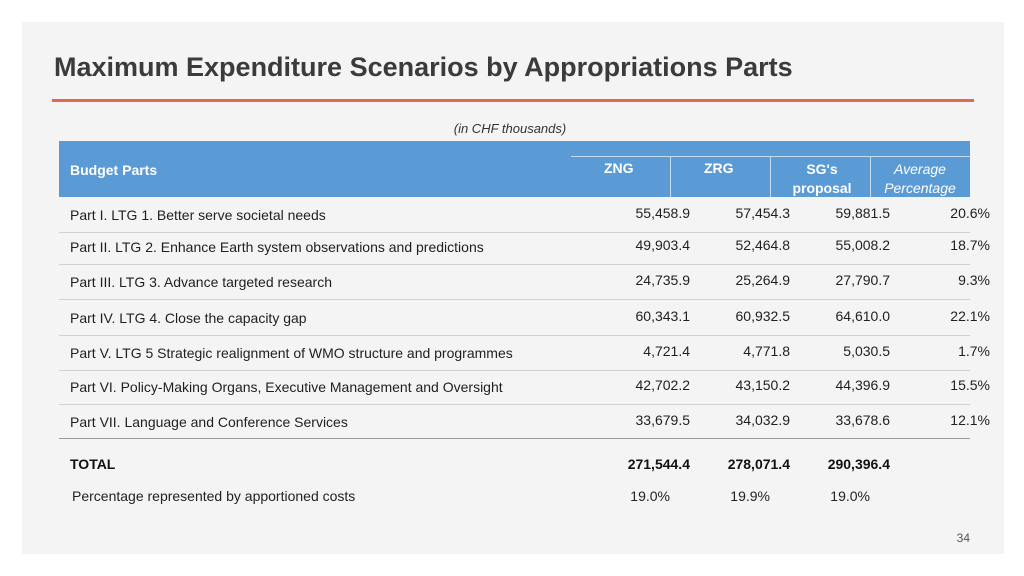 This screenshot has width=1024, height=576. I want to click on total-sg: 290,396.4, so click(858, 464).